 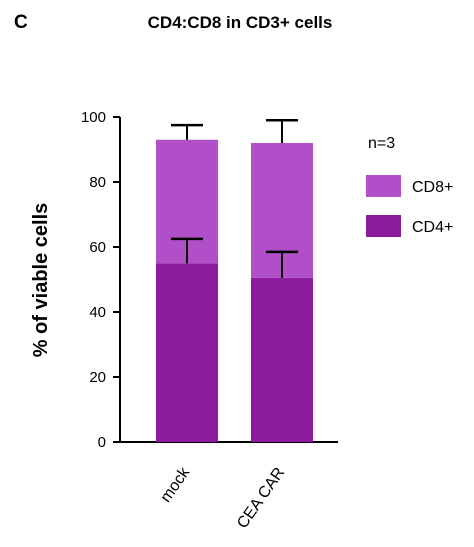 I want to click on legend-label: CD8+, so click(x=432, y=187).